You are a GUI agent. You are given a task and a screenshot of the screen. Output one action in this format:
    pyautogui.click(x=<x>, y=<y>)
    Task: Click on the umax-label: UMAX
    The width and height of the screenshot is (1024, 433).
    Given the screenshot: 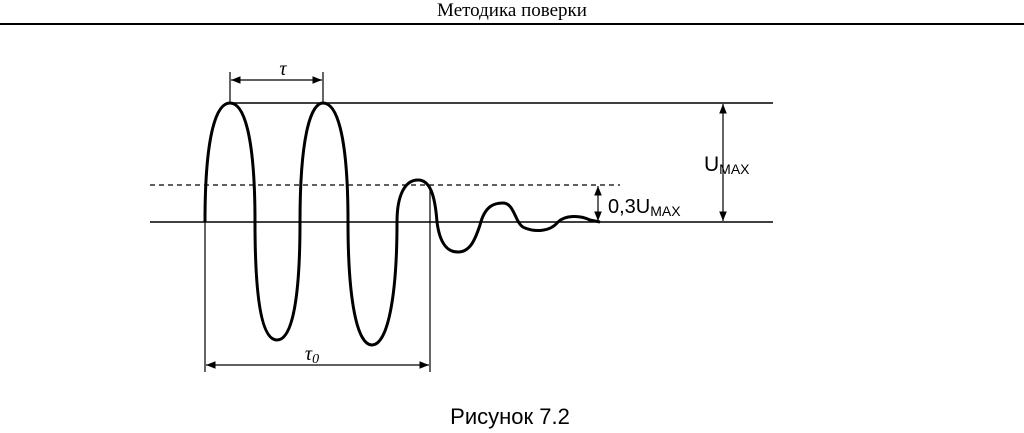 What is the action you would take?
    pyautogui.click(x=727, y=165)
    